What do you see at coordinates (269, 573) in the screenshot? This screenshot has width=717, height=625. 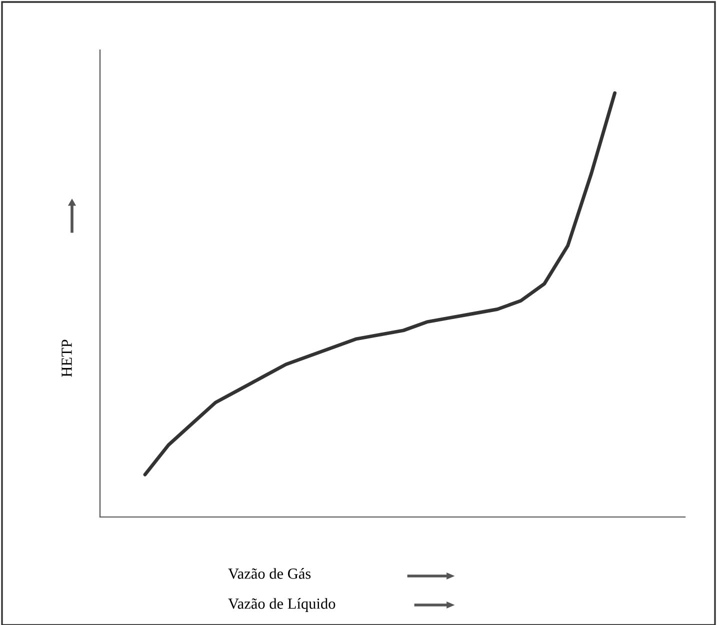 I see `x-axis-title: Vazão de Gás` at bounding box center [269, 573].